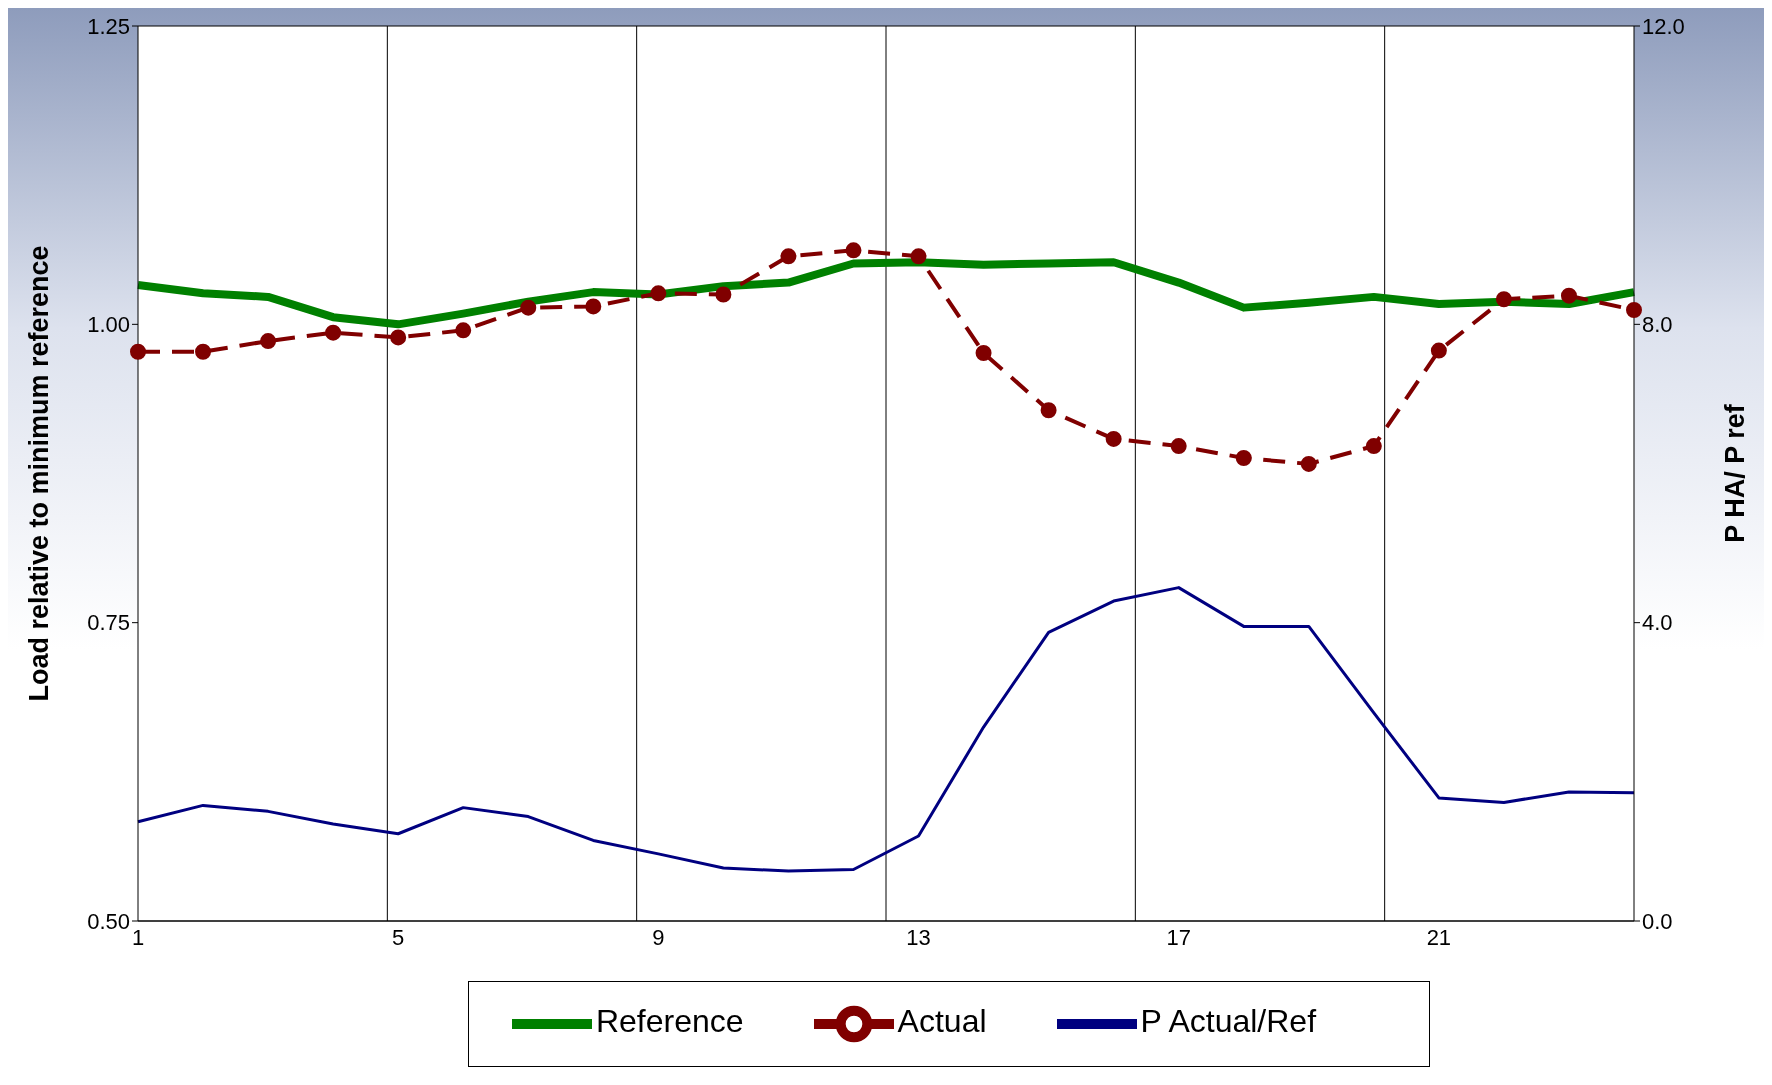 The height and width of the screenshot is (1085, 1772). Describe the element at coordinates (1657, 325) in the screenshot. I see `y2-tick-label: 8.0` at that location.